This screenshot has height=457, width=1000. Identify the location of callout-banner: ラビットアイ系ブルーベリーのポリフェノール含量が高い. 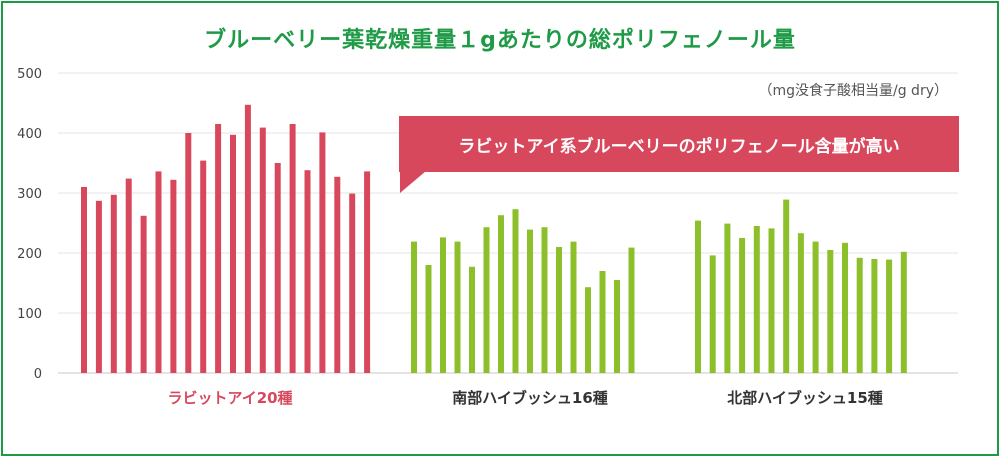
(679, 144).